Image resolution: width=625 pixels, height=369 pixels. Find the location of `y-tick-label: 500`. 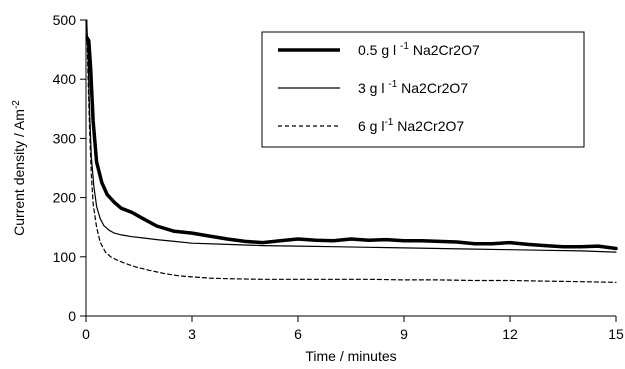

y-tick-label: 500 is located at coordinates (65, 20).